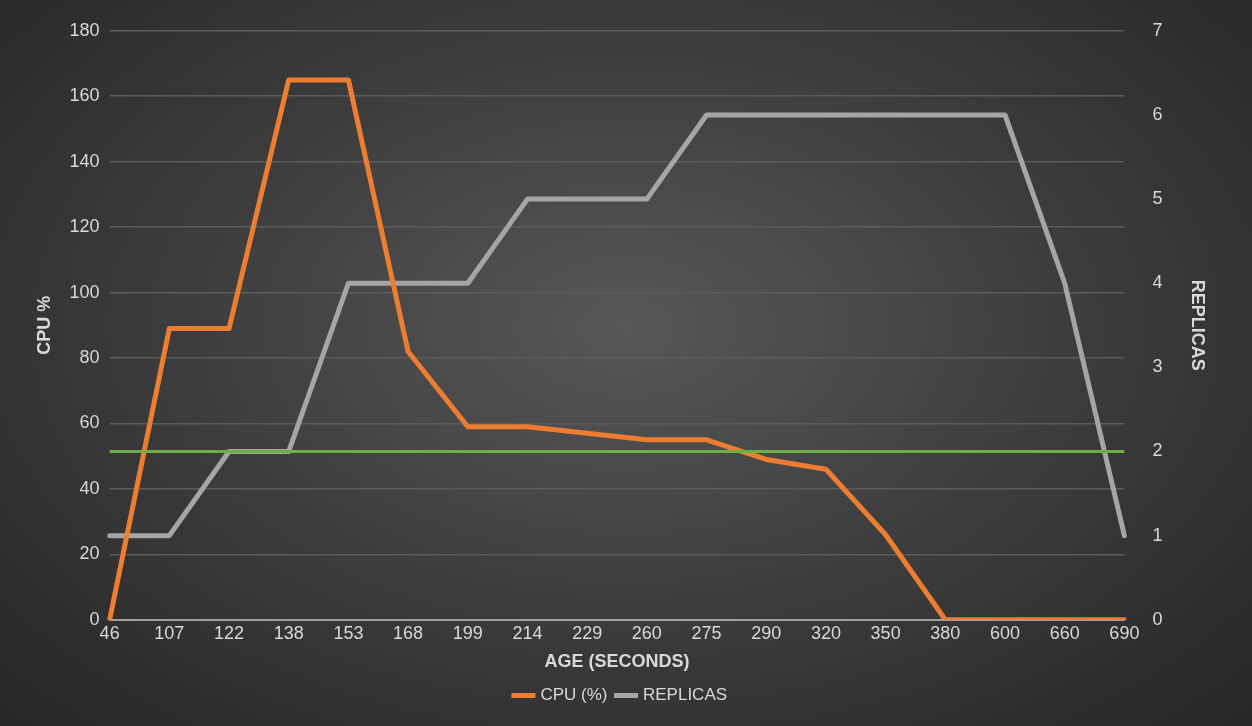  Describe the element at coordinates (1005, 632) in the screenshot. I see `x-tick-label: 600` at that location.